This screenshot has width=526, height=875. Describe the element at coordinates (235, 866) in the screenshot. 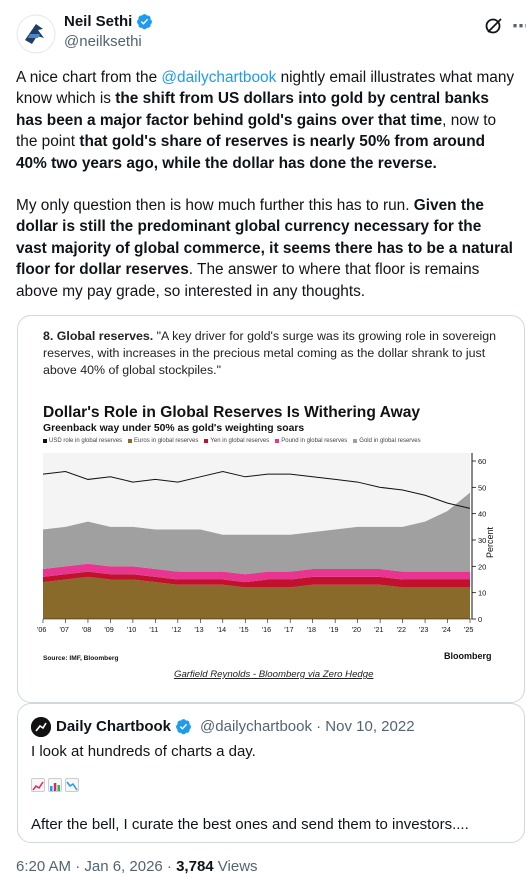

I see `views-label: Views` at that location.